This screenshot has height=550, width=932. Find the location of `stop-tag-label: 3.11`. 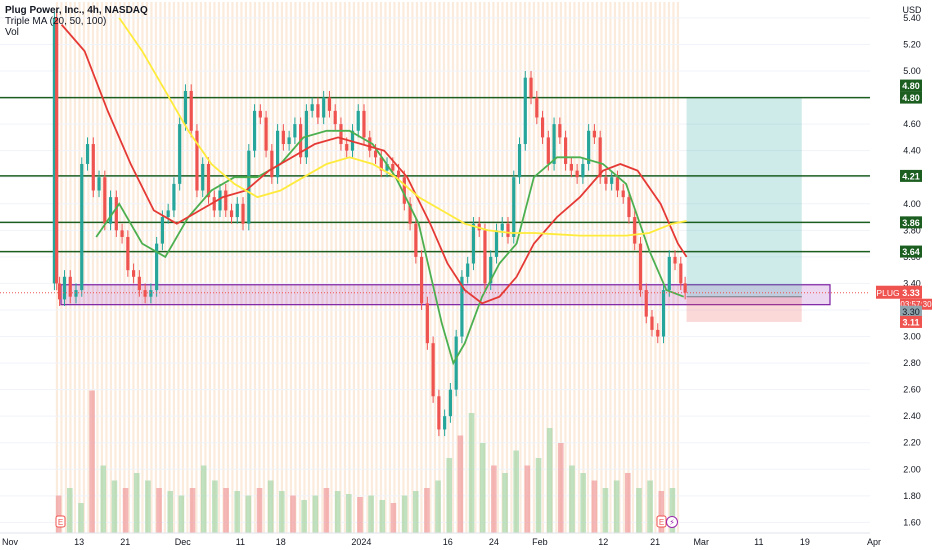

stop-tag-label: 3.11 is located at coordinates (910, 322).